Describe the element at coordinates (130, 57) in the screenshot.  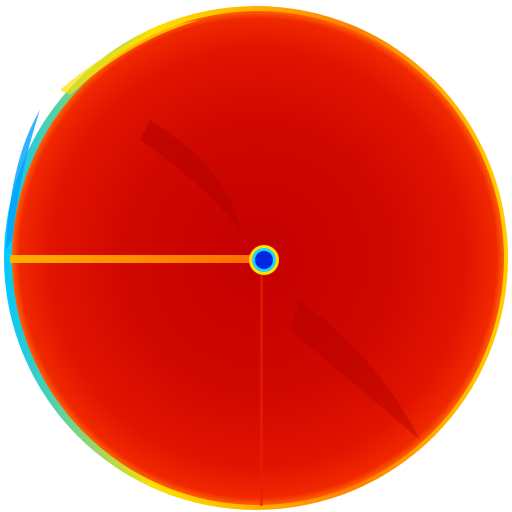
I see `edge-yellow` at that location.